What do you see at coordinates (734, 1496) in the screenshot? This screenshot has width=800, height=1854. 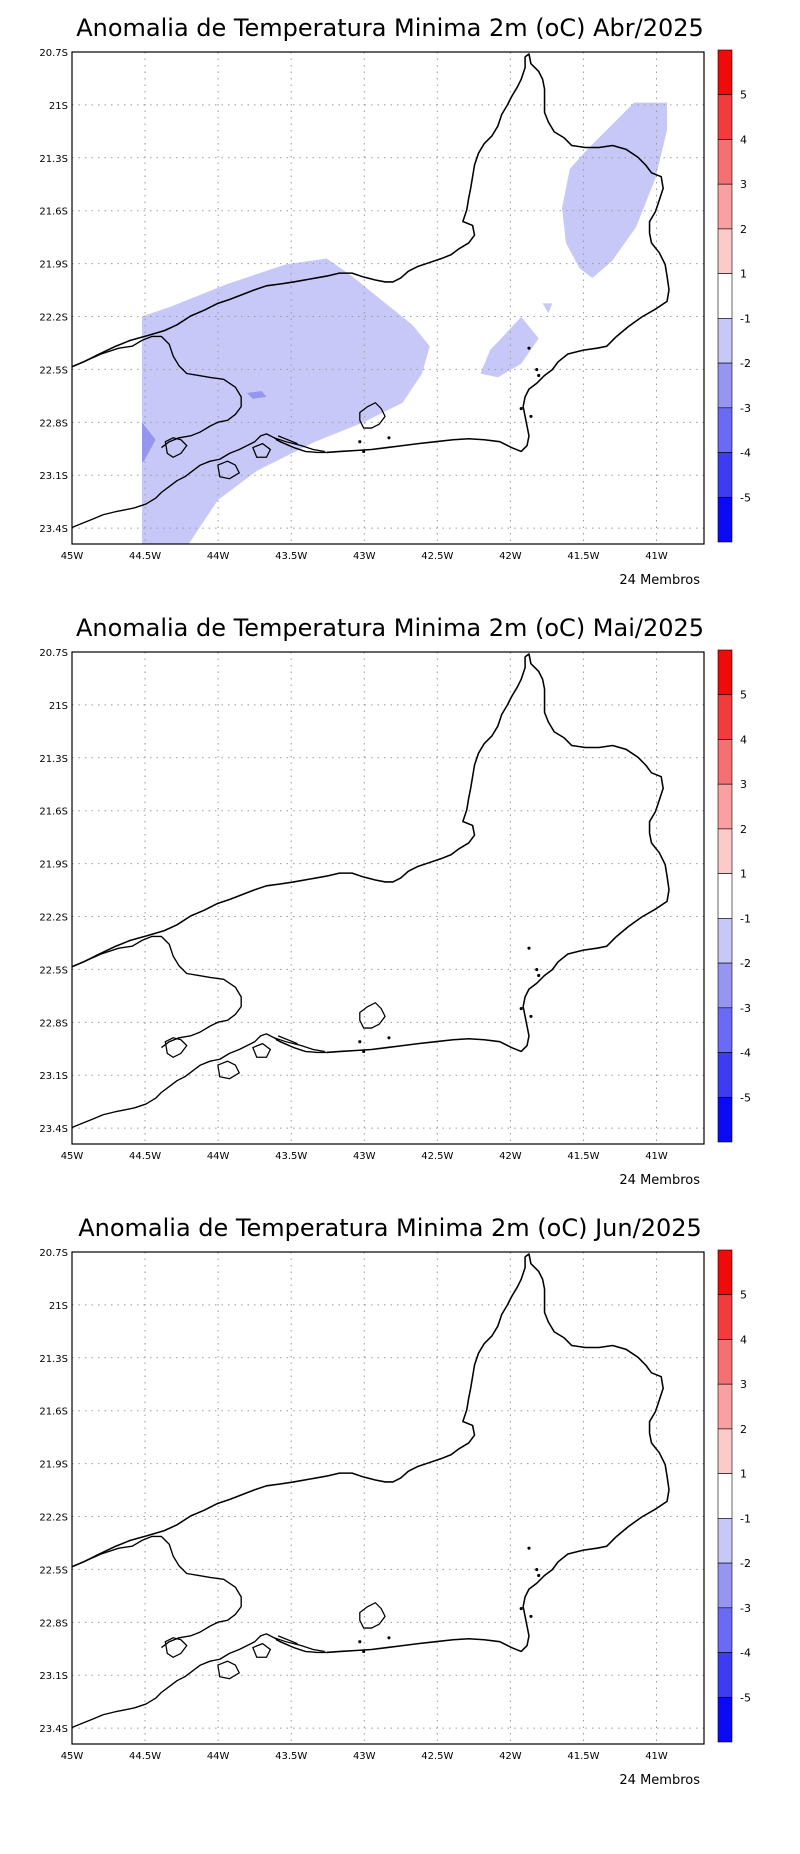 I see `color-legend: 5 4 3 2 1 -1 -2 -3 -4 -5` at bounding box center [734, 1496].